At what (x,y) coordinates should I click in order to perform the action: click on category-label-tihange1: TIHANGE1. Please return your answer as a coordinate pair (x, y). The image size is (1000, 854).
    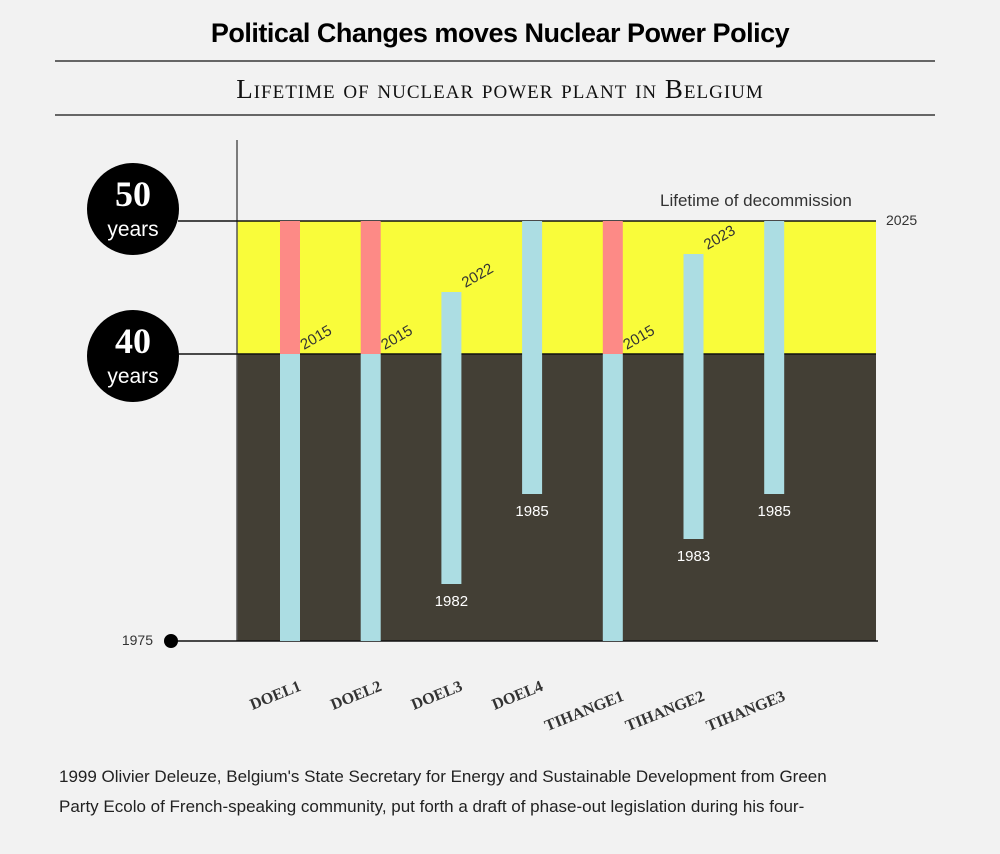
    Looking at the image, I should click on (584, 711).